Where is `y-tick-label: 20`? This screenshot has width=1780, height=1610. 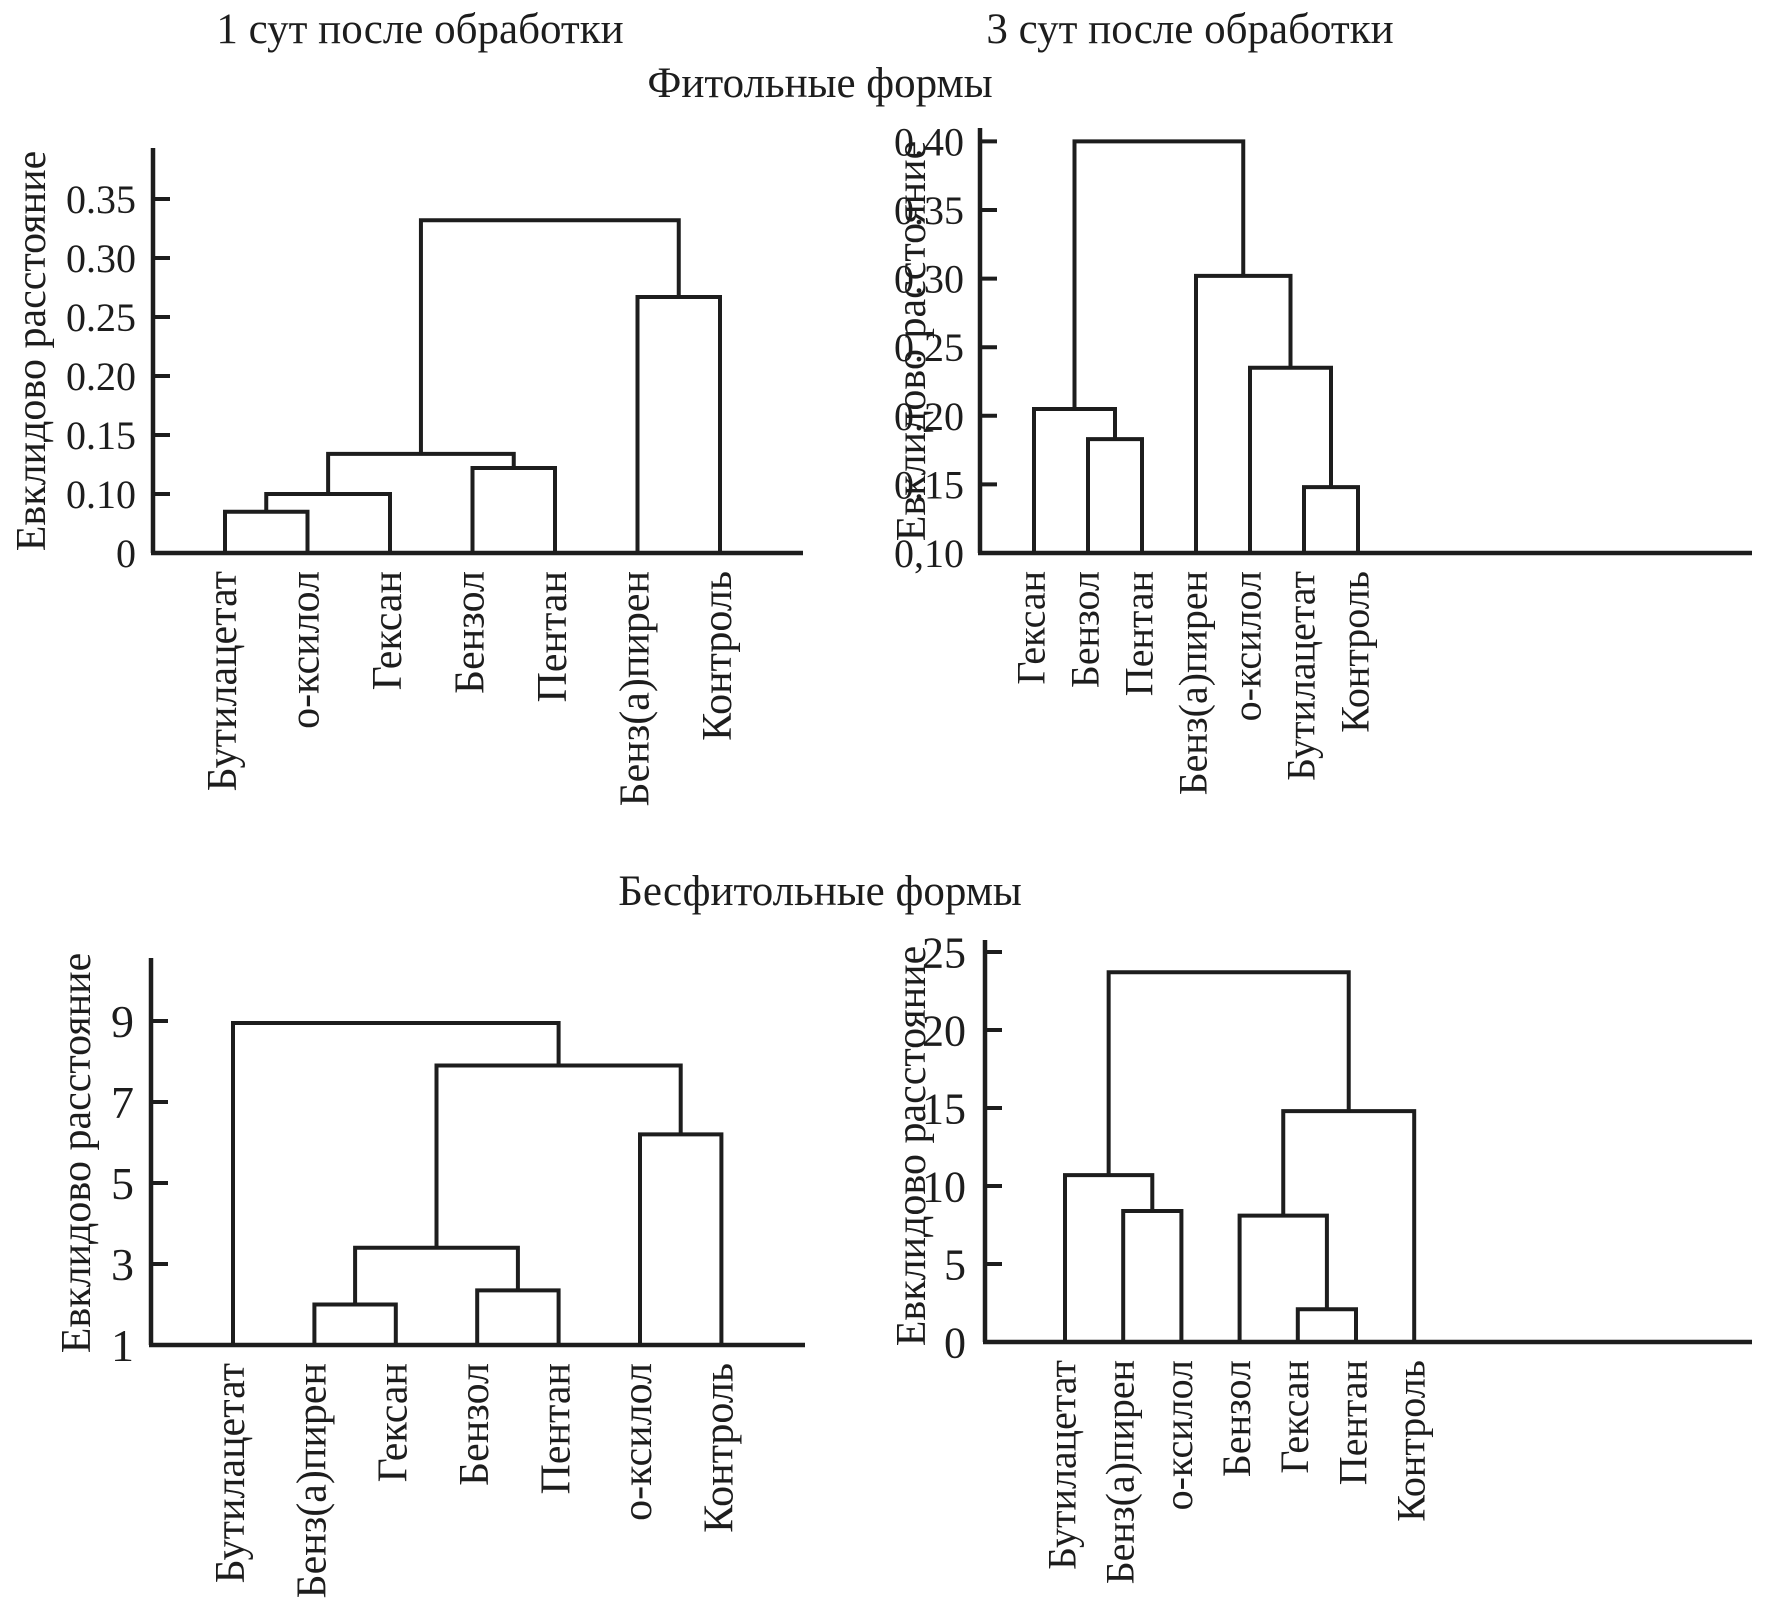 y-tick-label: 20 is located at coordinates (944, 1030).